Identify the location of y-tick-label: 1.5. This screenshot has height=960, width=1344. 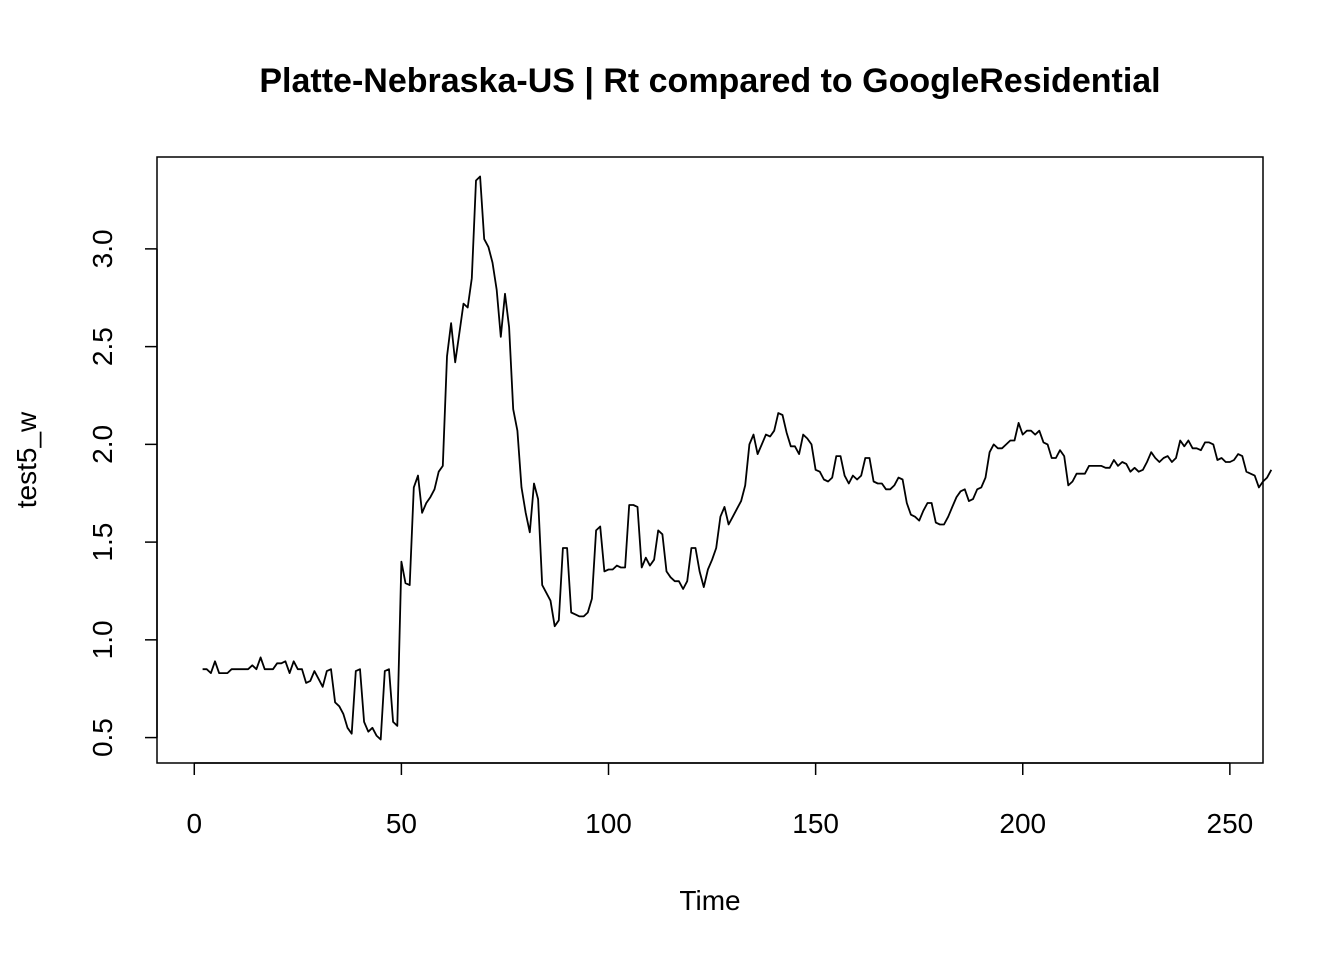
(102, 542).